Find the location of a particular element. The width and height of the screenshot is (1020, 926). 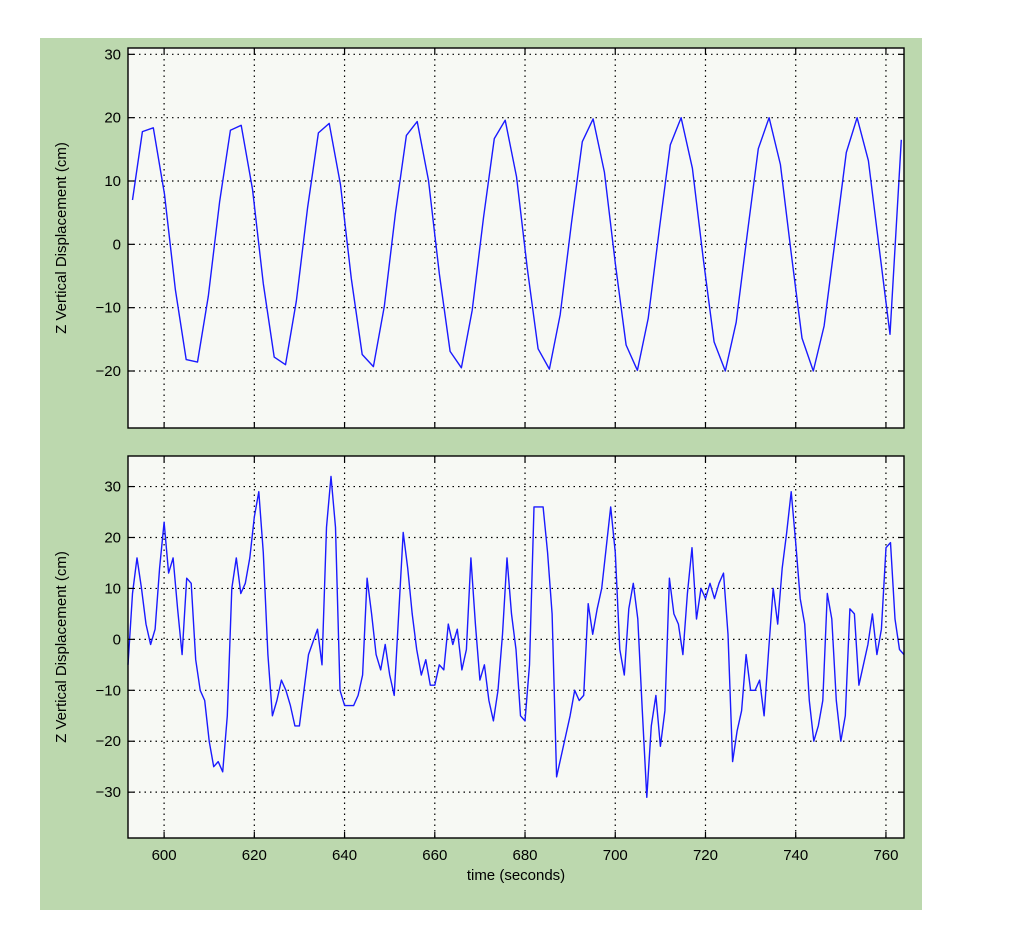

x-tick-label: 640 is located at coordinates (344, 855).